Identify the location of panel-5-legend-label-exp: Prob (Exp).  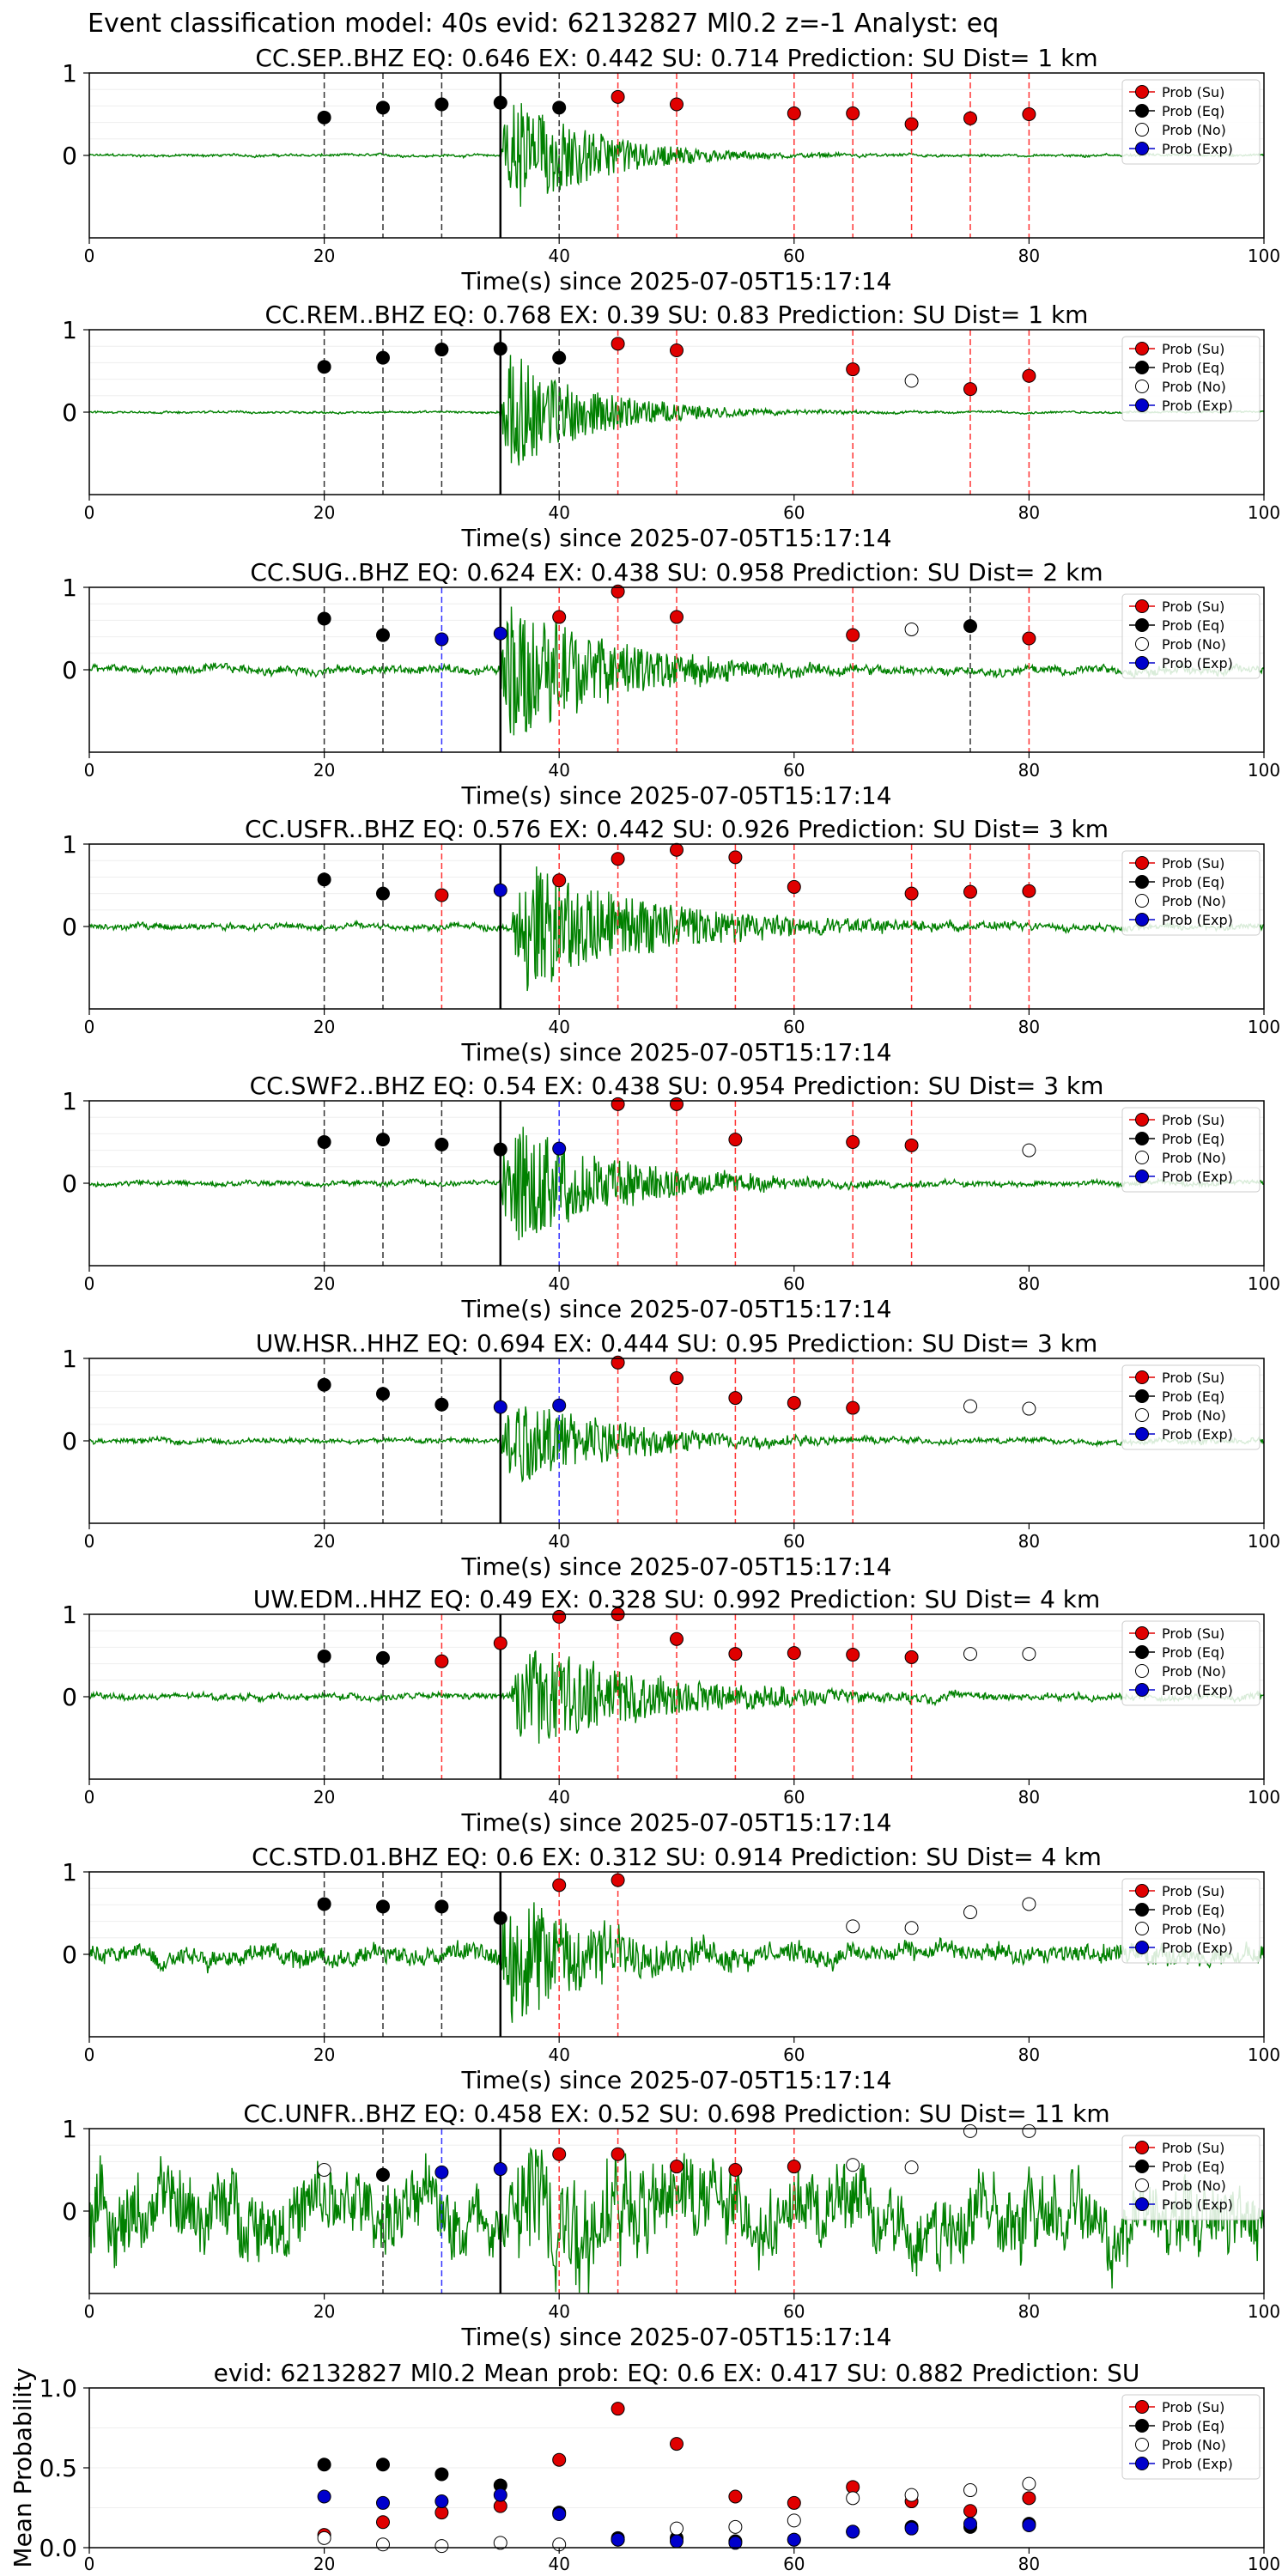
(1197, 1177).